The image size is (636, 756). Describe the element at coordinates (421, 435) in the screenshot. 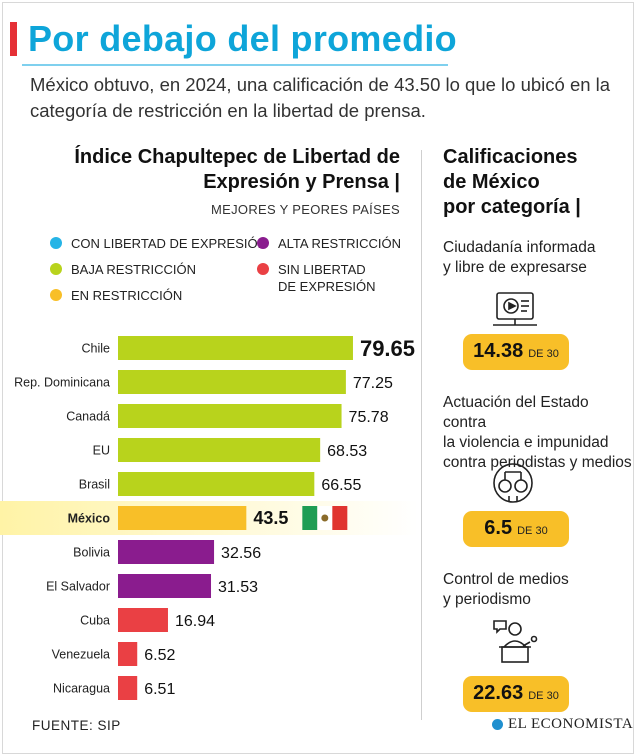

I see `column-divider` at that location.